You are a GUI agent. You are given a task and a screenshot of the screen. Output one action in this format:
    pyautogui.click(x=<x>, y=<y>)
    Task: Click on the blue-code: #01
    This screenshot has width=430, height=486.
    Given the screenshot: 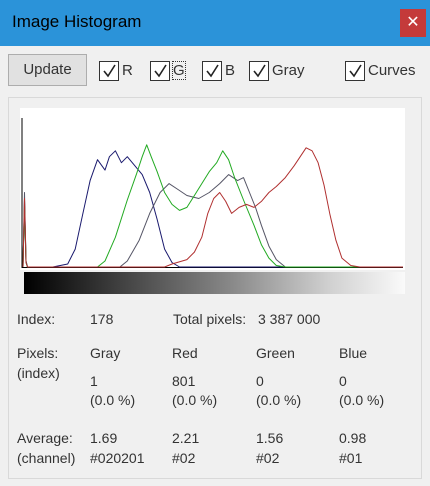 What is the action you would take?
    pyautogui.click(x=351, y=458)
    